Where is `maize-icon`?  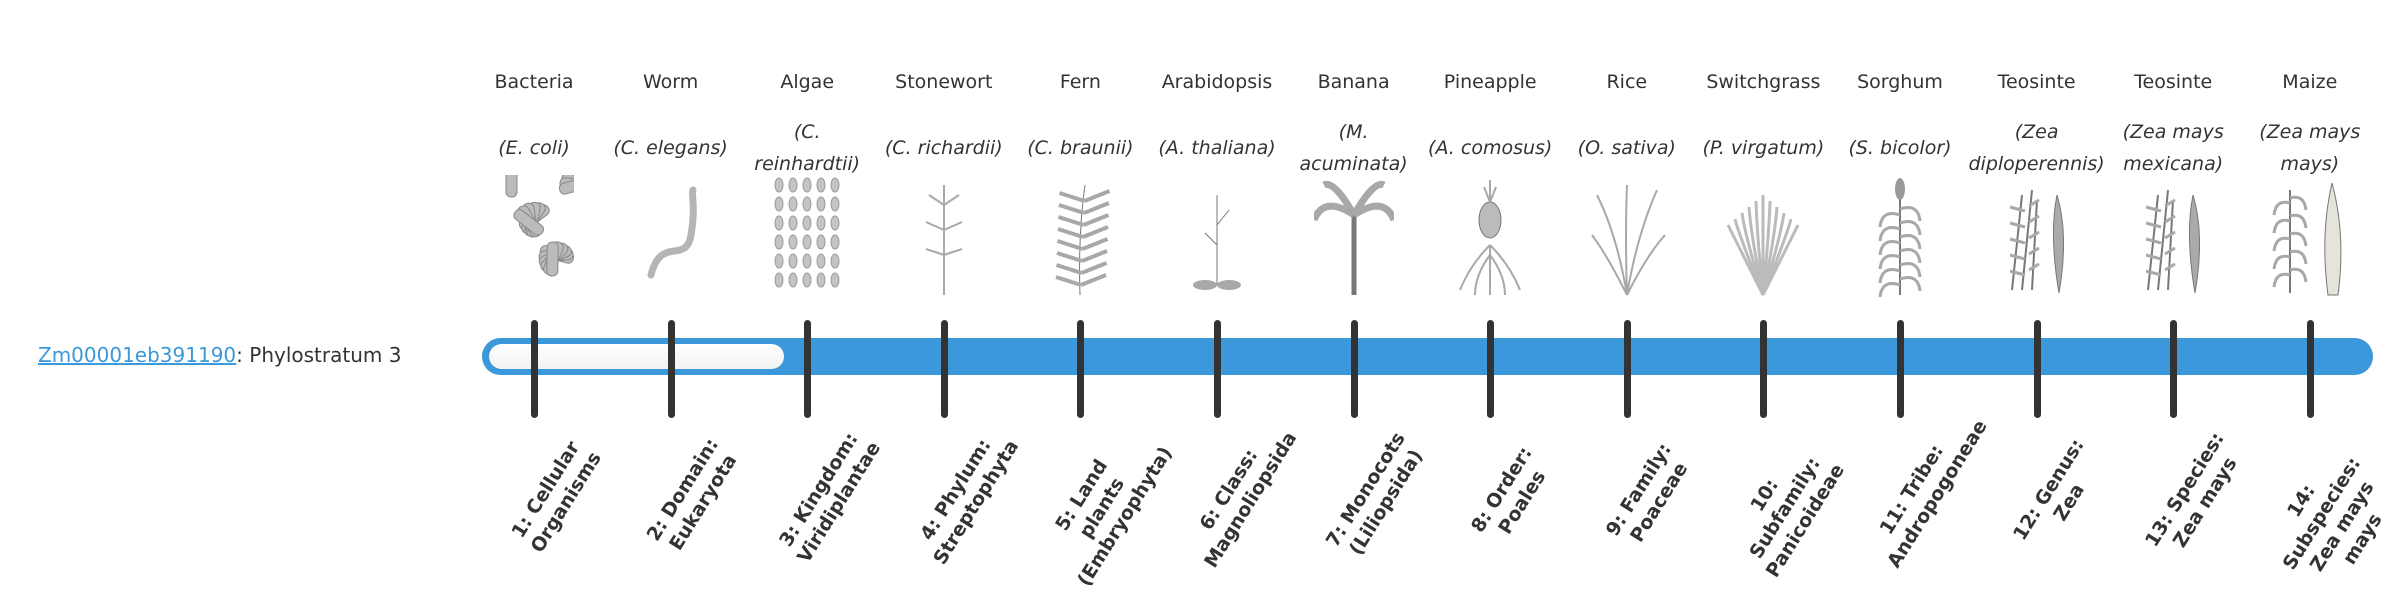 maize-icon is located at coordinates (2310, 236).